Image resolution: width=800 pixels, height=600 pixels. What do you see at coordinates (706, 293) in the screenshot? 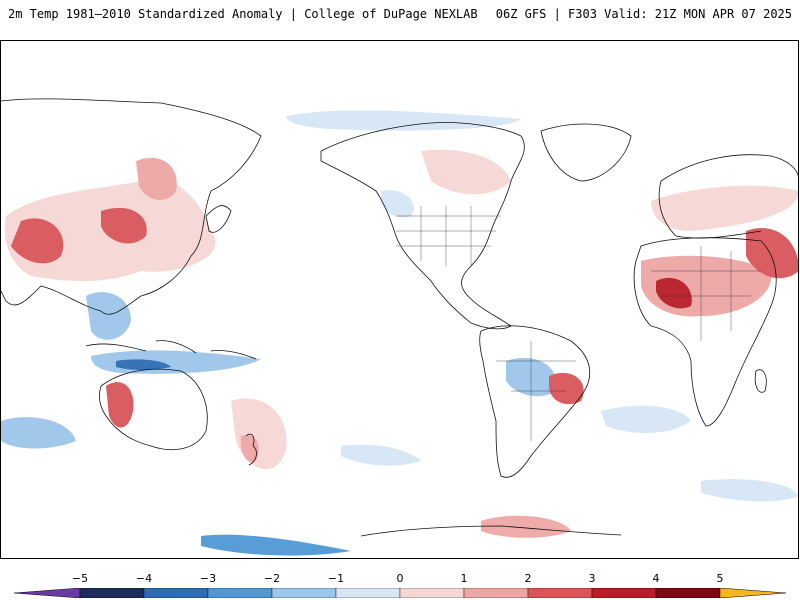
I see `africa-borders` at bounding box center [706, 293].